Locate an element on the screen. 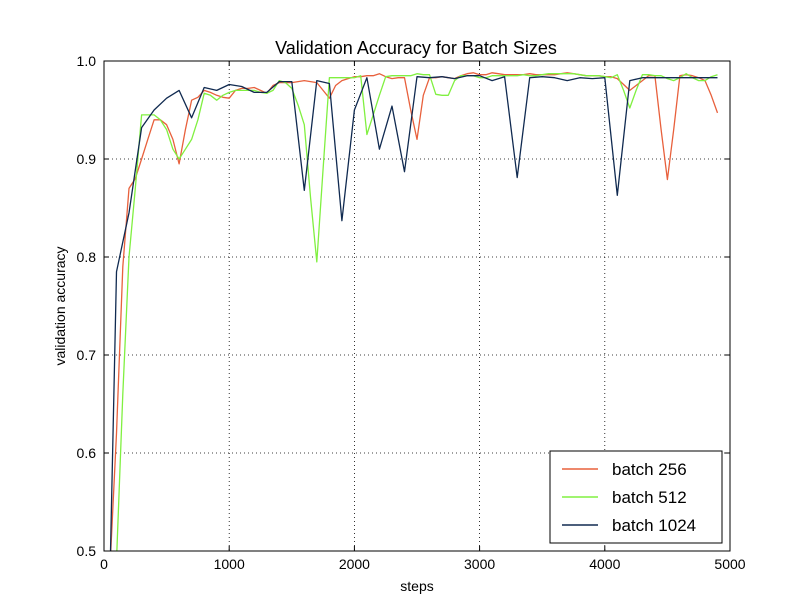  y-tick-label: 0.8 is located at coordinates (87, 257).